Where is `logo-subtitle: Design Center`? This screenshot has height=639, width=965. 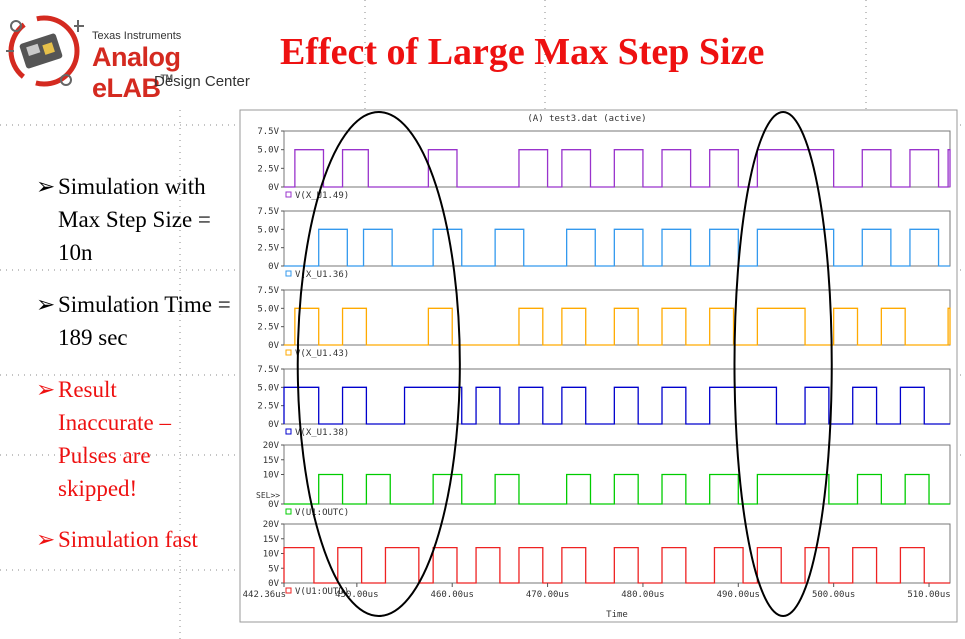
logo-subtitle: Design Center is located at coordinates (202, 81).